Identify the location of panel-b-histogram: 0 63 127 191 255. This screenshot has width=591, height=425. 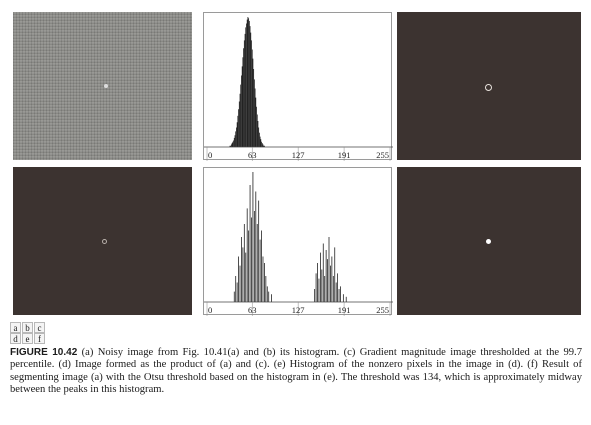
(298, 86).